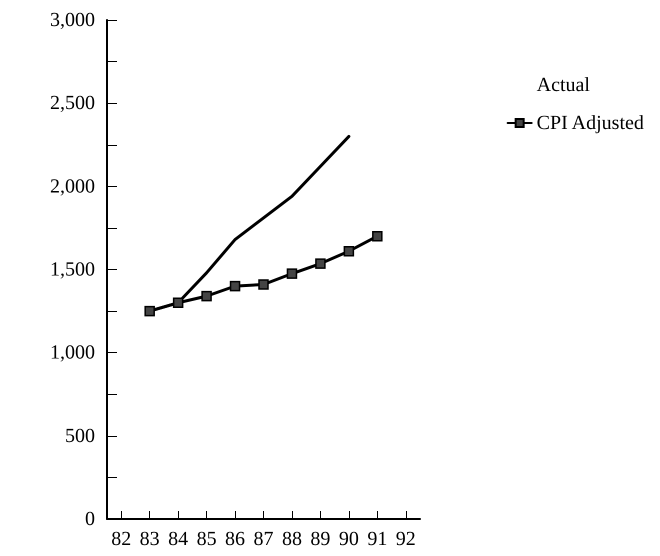 The image size is (660, 556). I want to click on x-tick-label: 90, so click(348, 539).